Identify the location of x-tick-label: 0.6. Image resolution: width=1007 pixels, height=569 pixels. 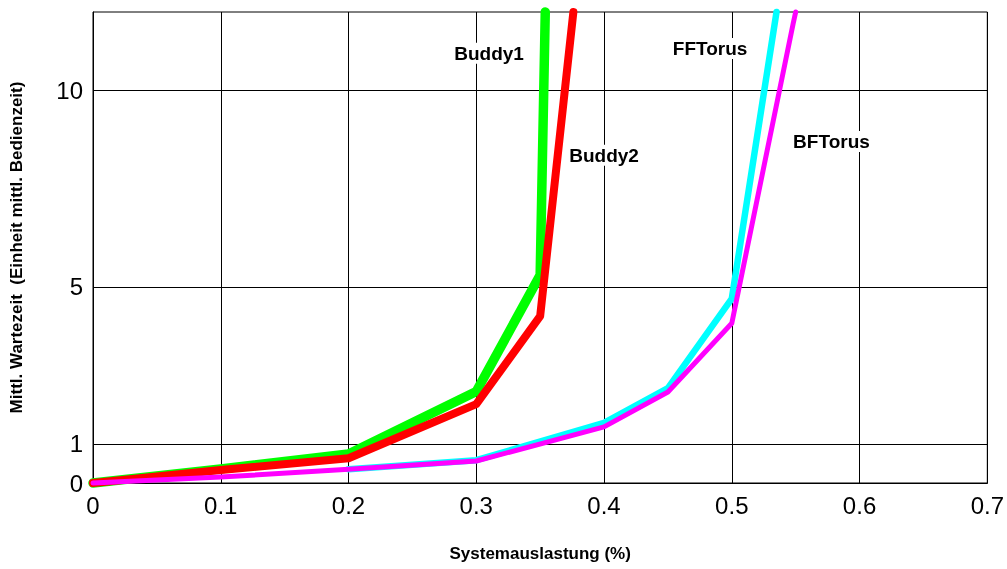
(859, 505).